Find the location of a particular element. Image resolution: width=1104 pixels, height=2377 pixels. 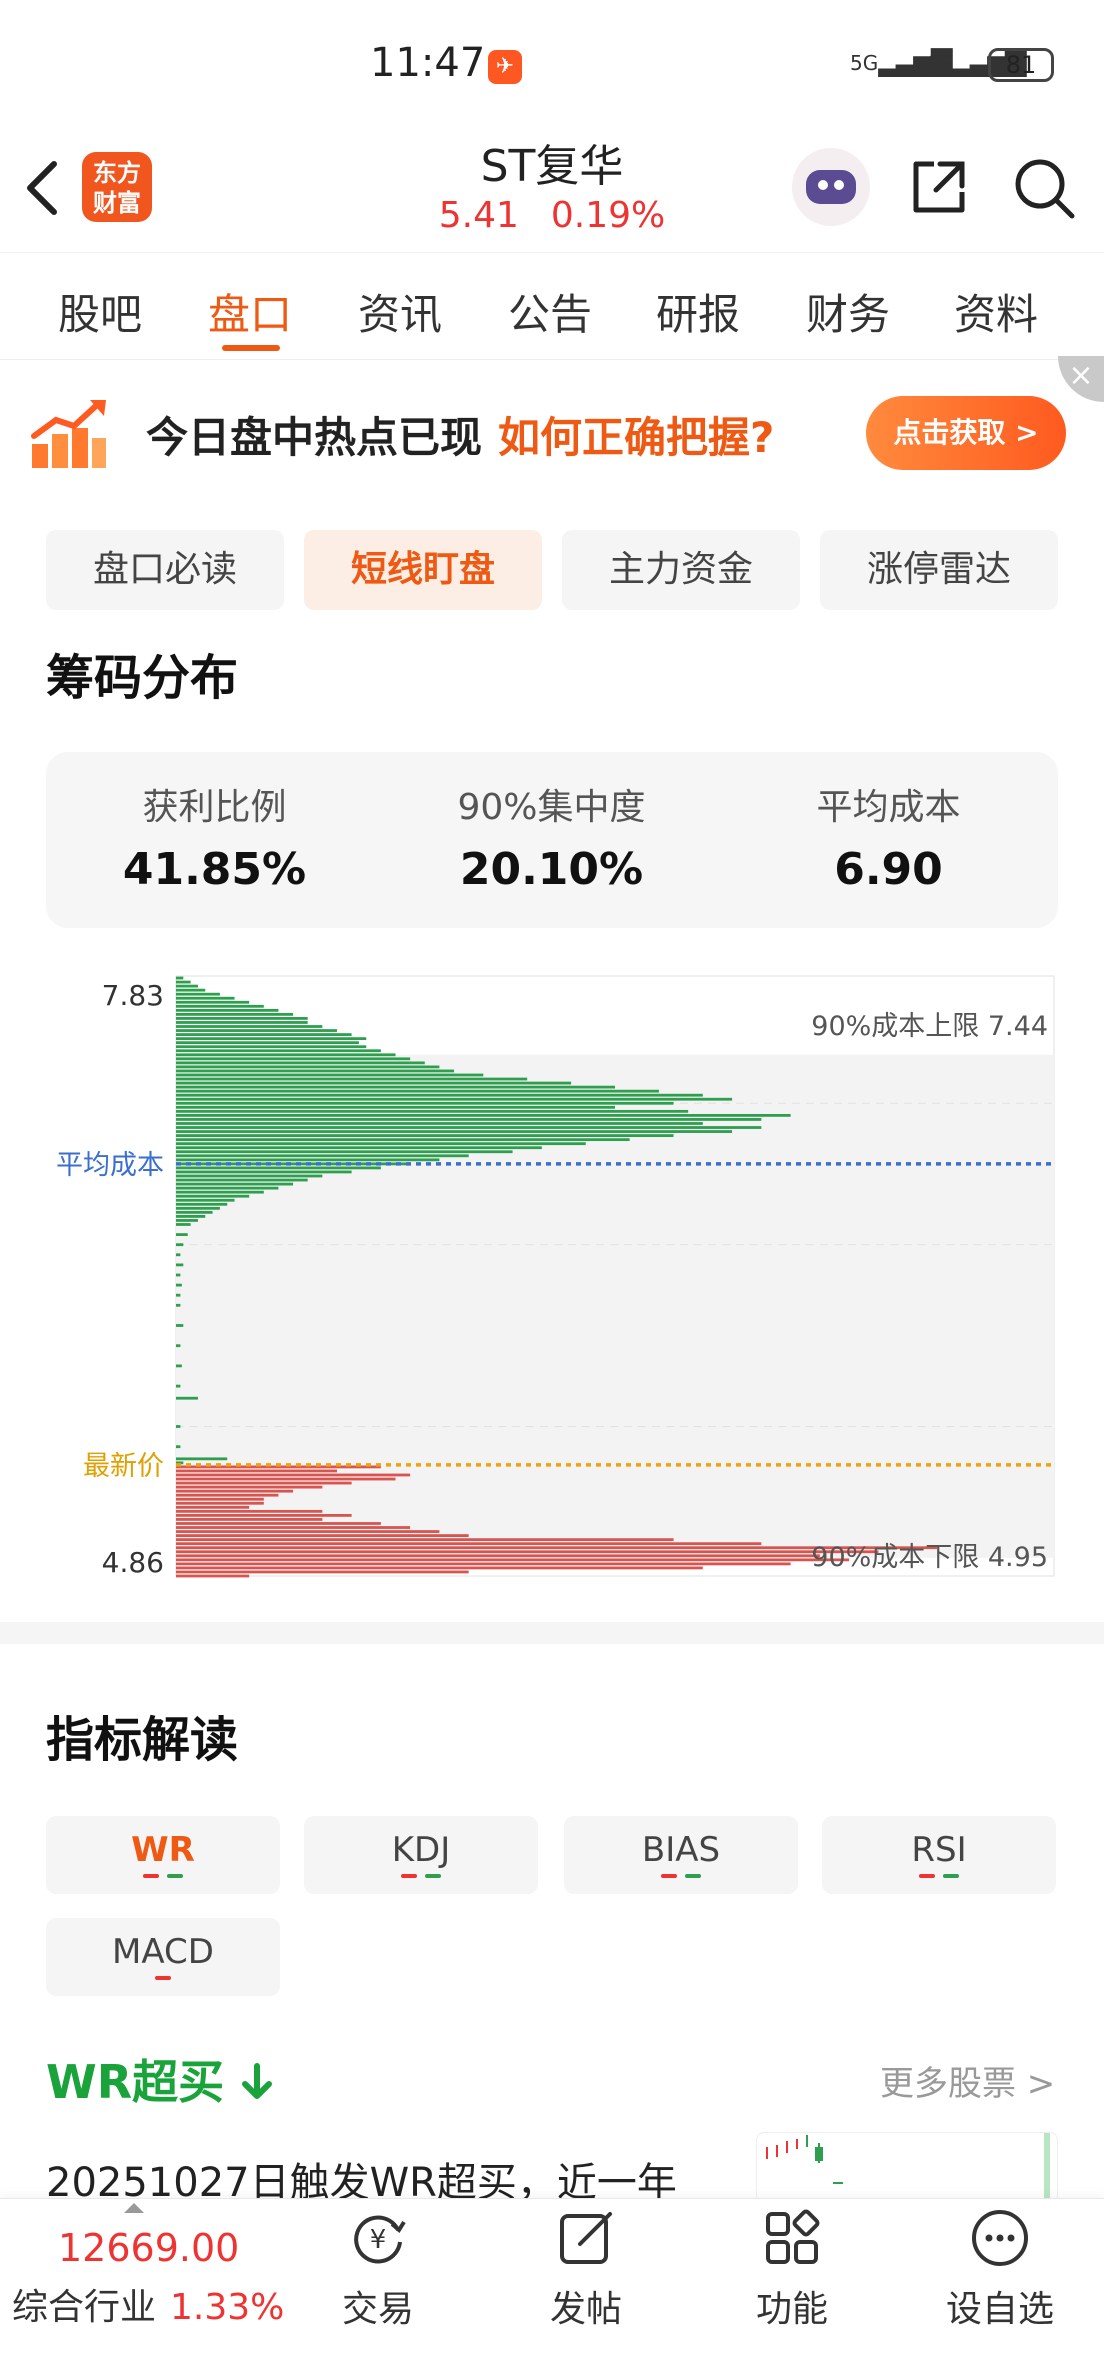

add-watchlist-label: 设自选 is located at coordinates (999, 2309).